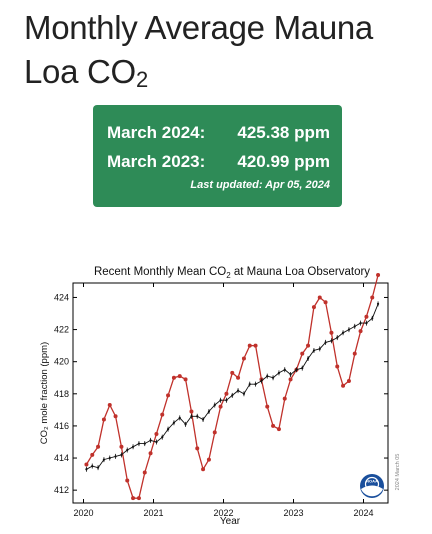  I want to click on page-title-text: Monthly Average Mauna Loa CO, so click(198, 49).